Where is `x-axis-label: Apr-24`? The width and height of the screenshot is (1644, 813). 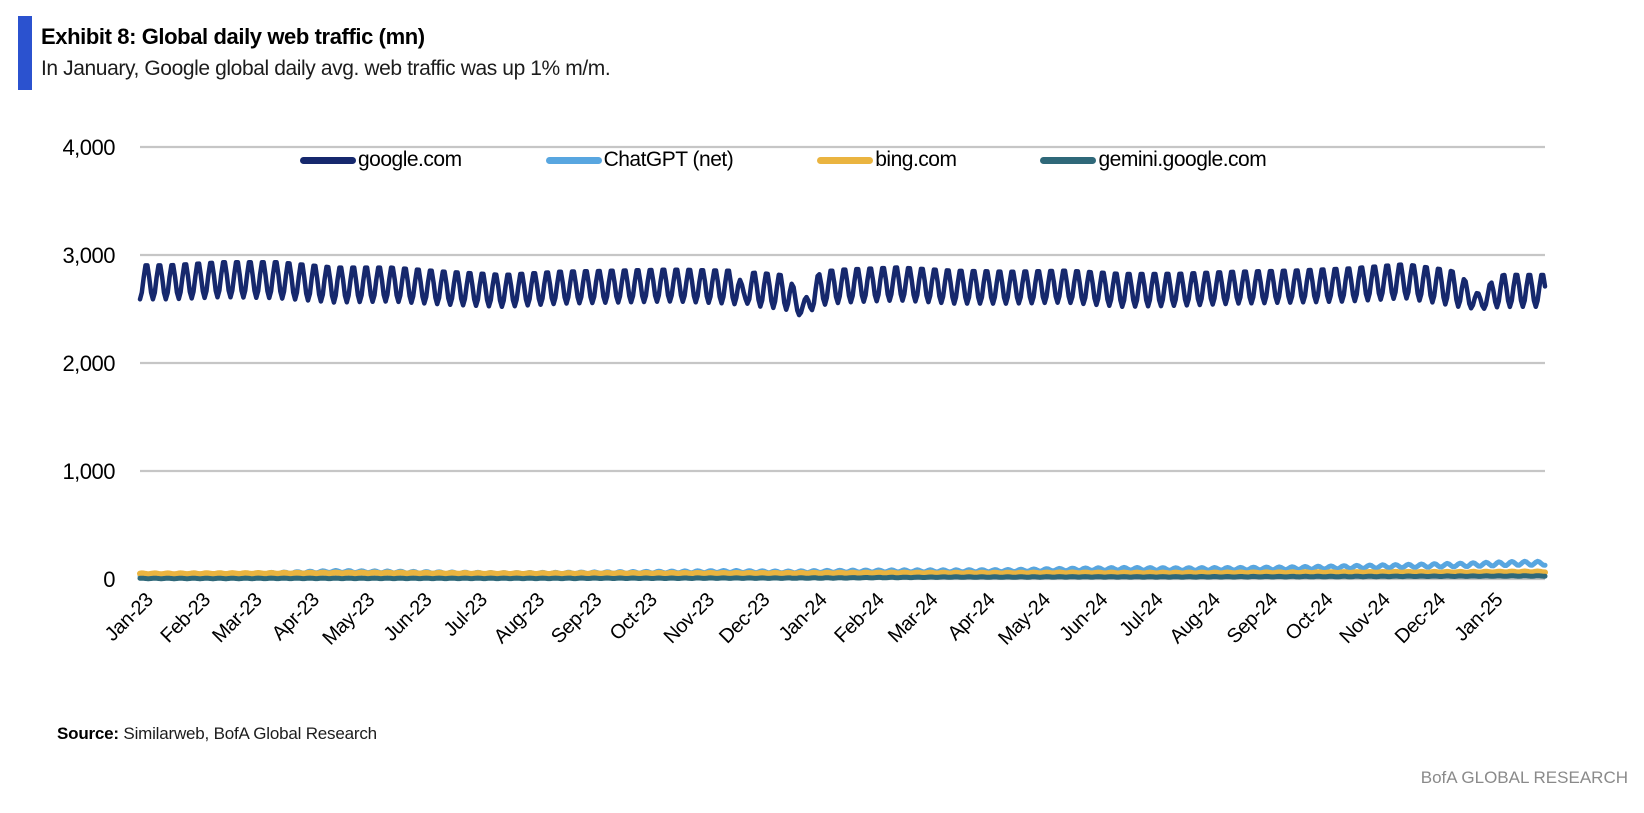 x-axis-label: Apr-24 is located at coordinates (972, 617).